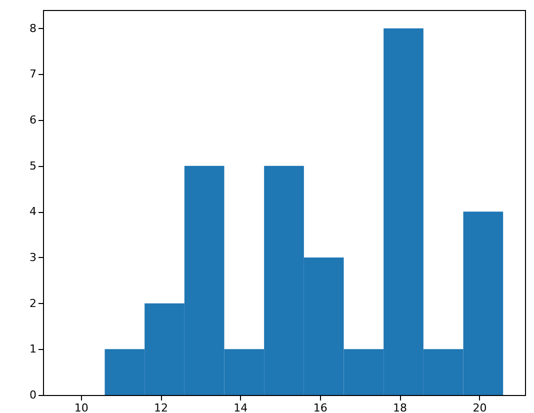  Describe the element at coordinates (33, 28) in the screenshot. I see `y-tick-label: 8` at that location.